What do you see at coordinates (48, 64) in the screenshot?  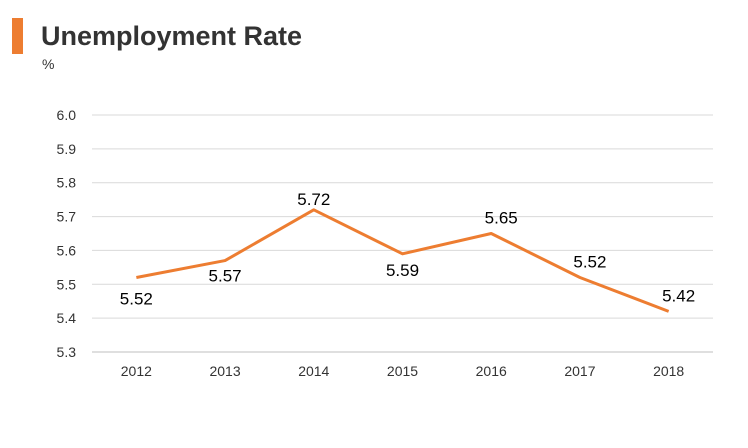 I see `y-unit-label: %` at bounding box center [48, 64].